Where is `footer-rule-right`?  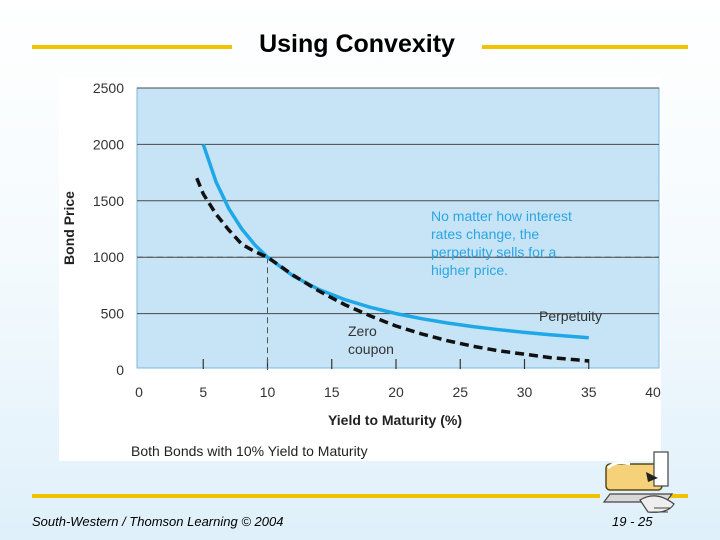 footer-rule-right is located at coordinates (675, 496).